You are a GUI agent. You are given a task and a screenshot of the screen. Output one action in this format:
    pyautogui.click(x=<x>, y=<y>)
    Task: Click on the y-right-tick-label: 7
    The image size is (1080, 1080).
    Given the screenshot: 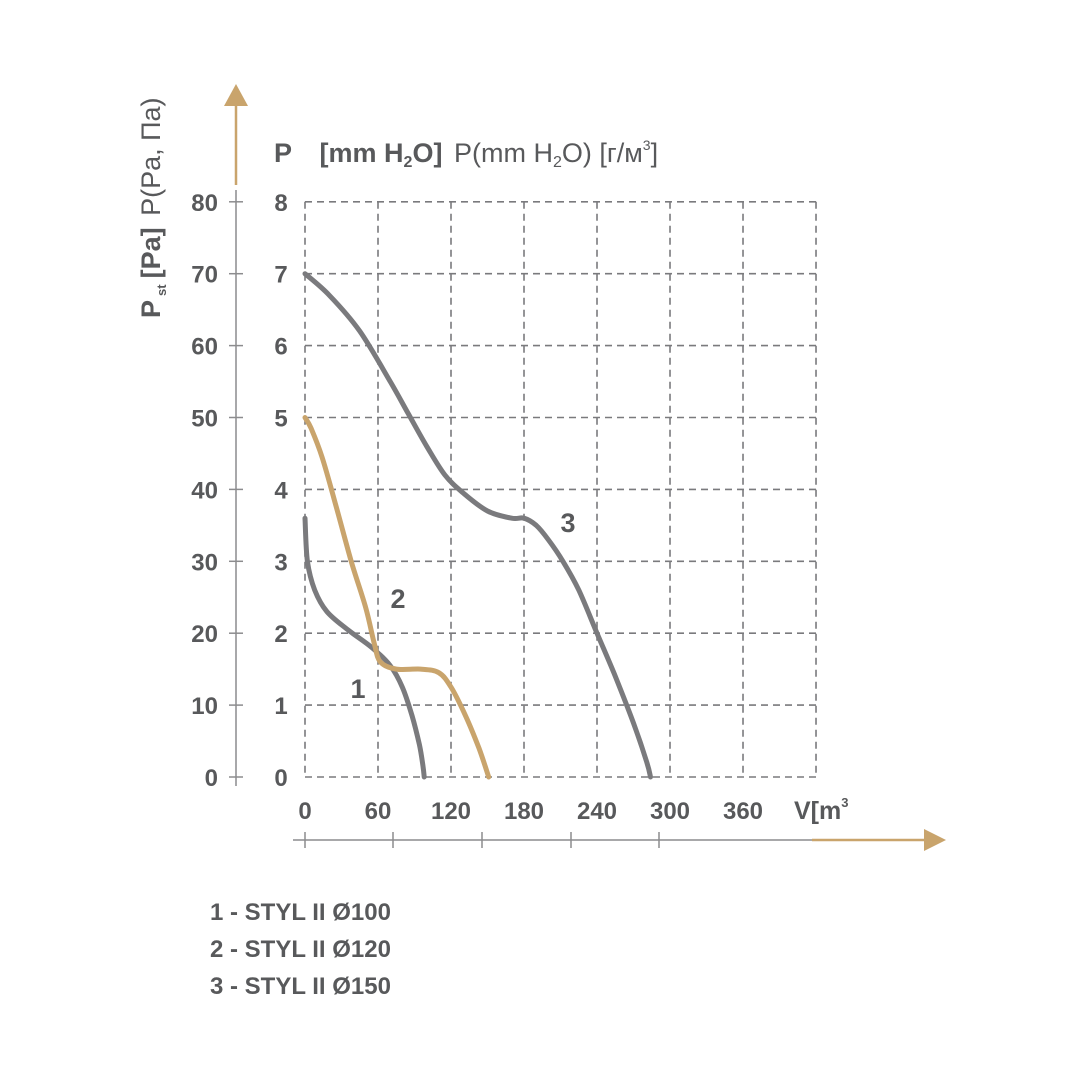 What is the action you would take?
    pyautogui.click(x=280, y=275)
    